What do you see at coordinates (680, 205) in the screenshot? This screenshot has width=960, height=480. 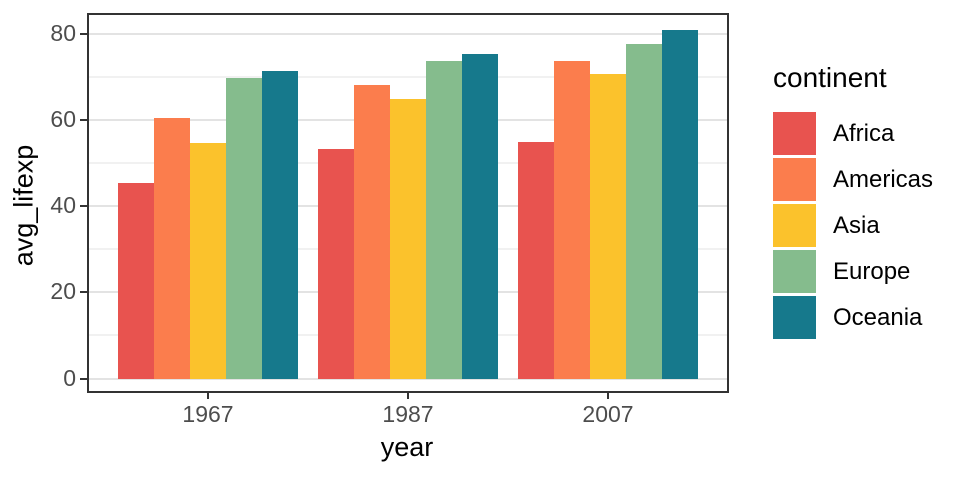 I see `bar-oceania-2007` at bounding box center [680, 205].